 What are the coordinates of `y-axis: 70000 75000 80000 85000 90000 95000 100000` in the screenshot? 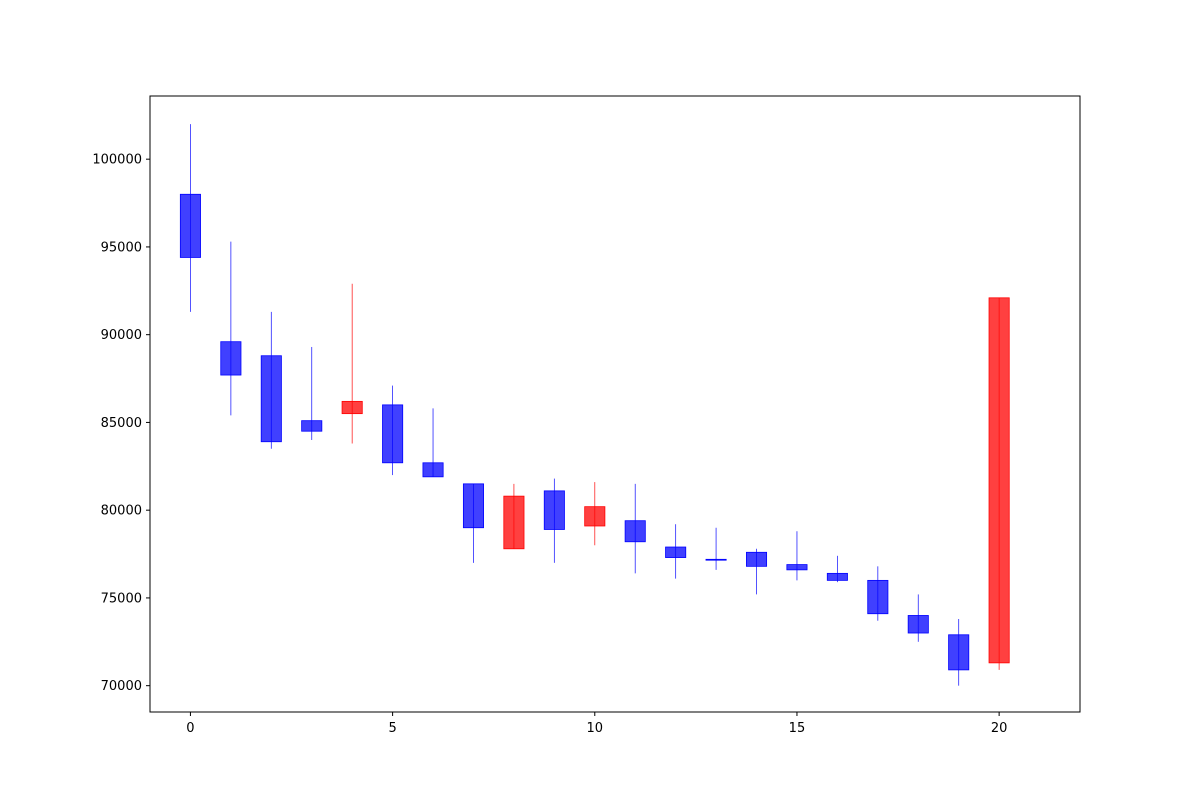 It's located at (121, 423).